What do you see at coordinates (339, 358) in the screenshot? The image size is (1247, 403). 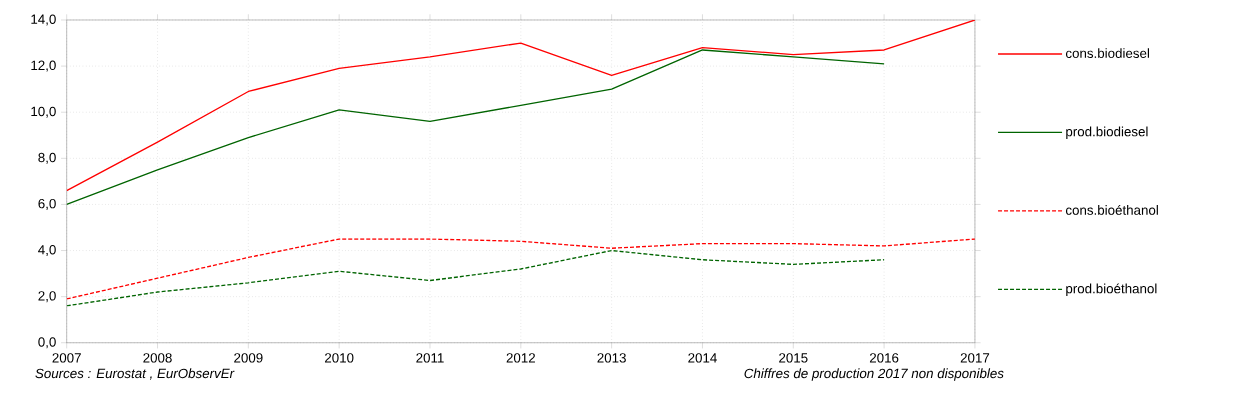 I see `x-tick-label: 2010` at bounding box center [339, 358].